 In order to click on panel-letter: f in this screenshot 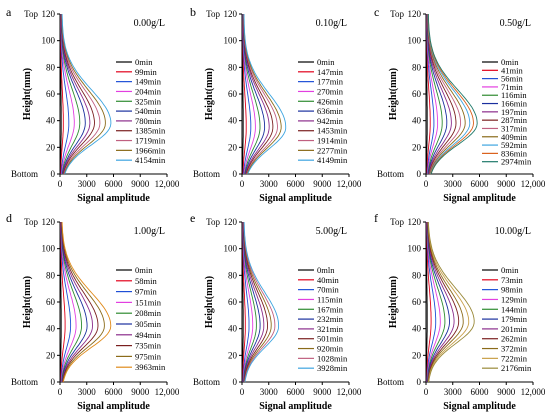, I will do `click(376, 218)`.